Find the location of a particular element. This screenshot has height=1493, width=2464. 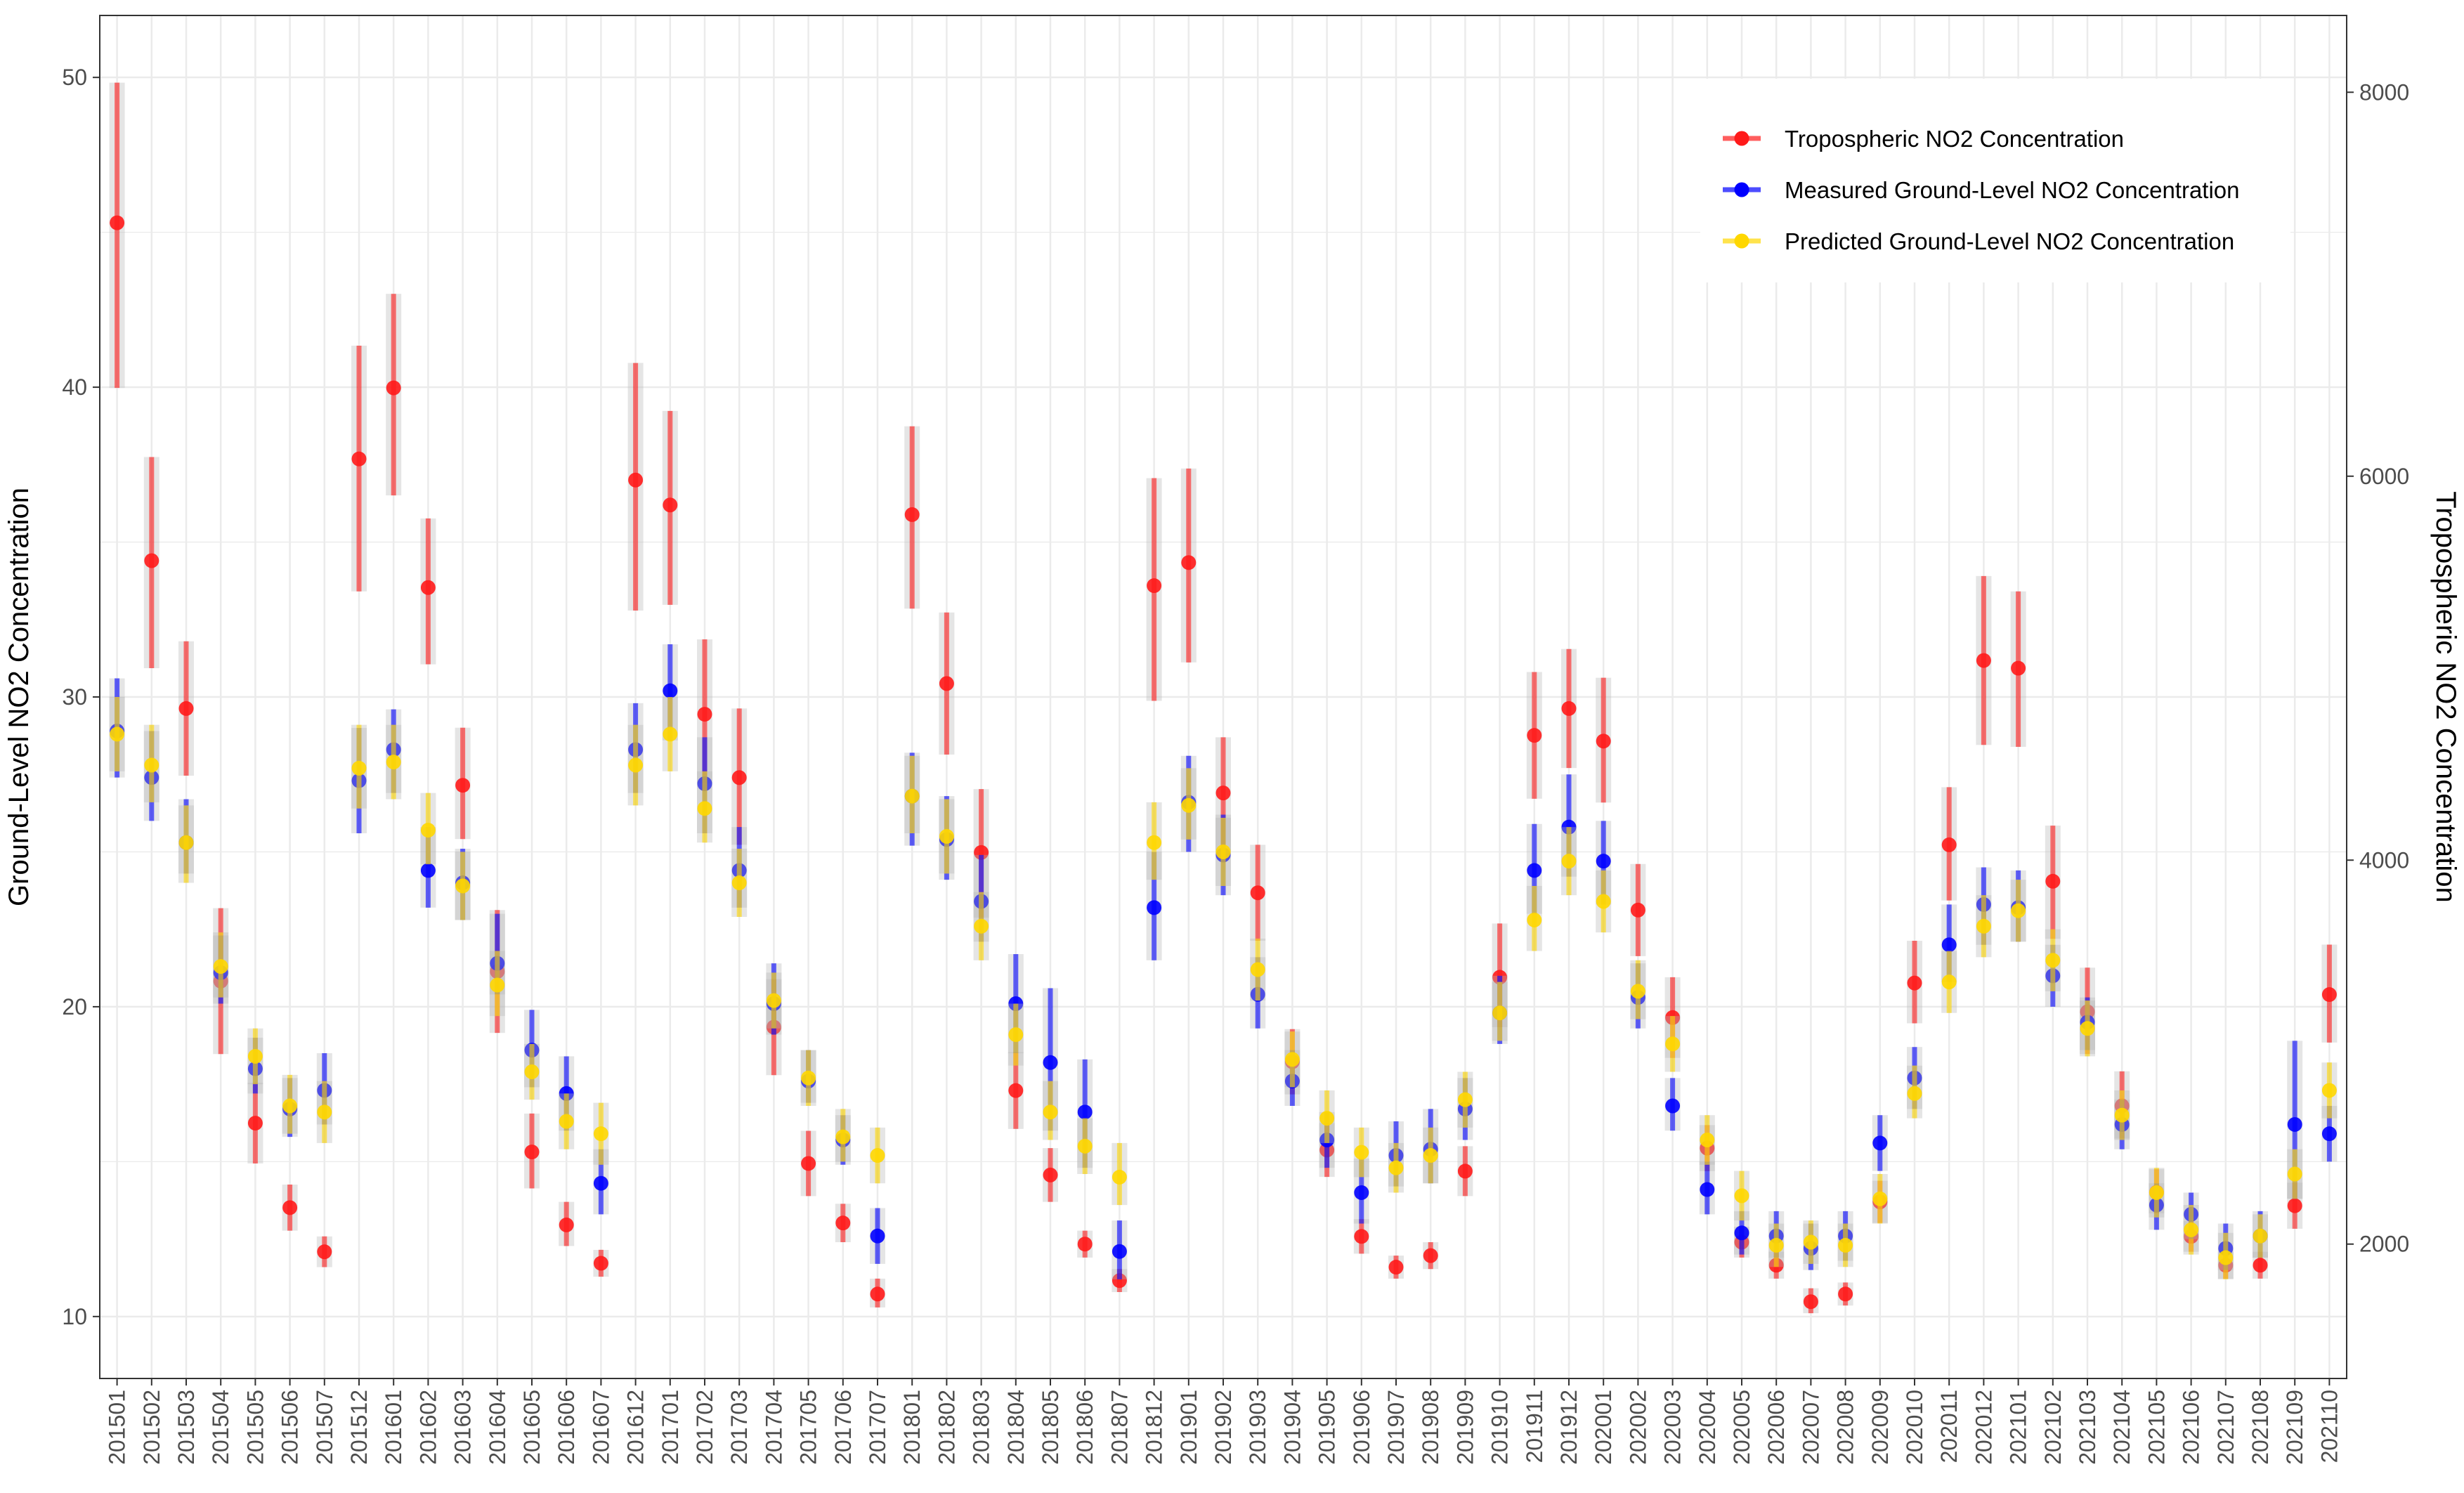

x-tick-label: 201604 is located at coordinates (497, 1427).